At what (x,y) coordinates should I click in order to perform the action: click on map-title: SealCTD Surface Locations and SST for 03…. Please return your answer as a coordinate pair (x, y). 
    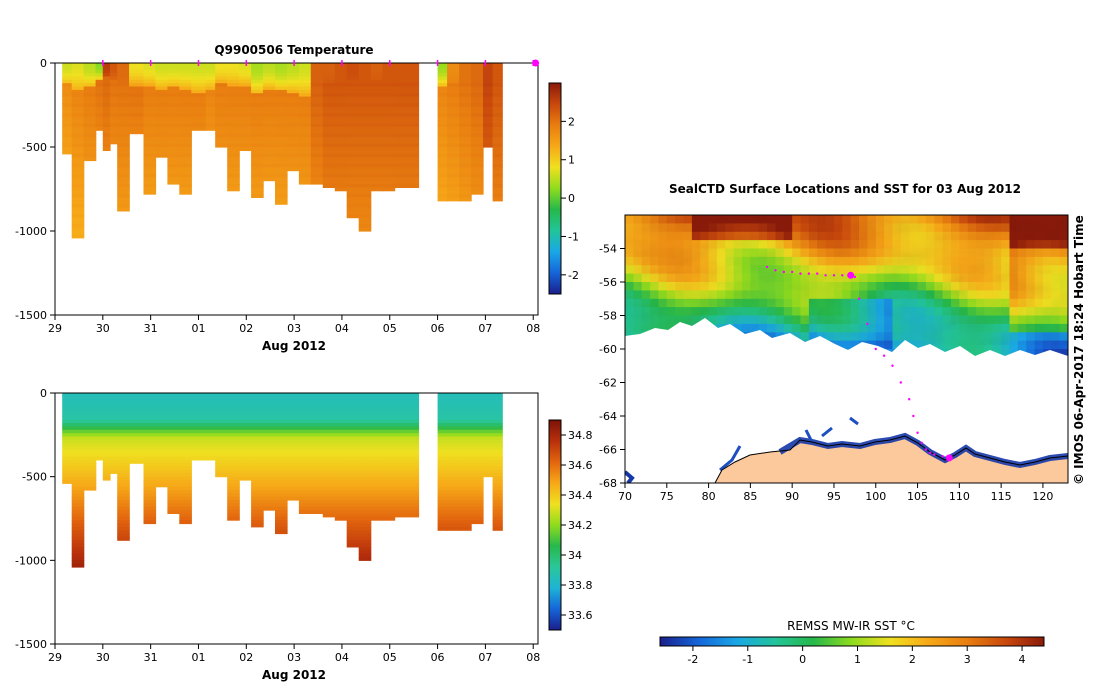
    Looking at the image, I should click on (845, 189).